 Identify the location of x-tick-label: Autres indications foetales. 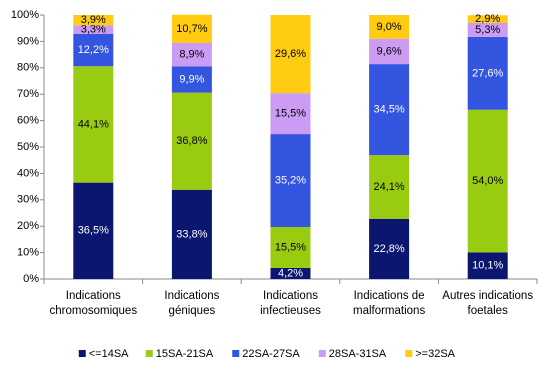
(488, 303).